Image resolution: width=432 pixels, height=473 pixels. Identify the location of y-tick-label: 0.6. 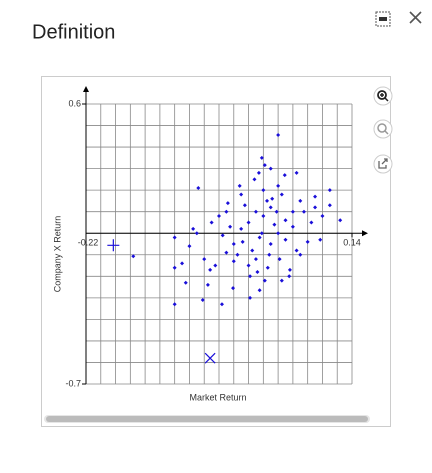
(74, 103).